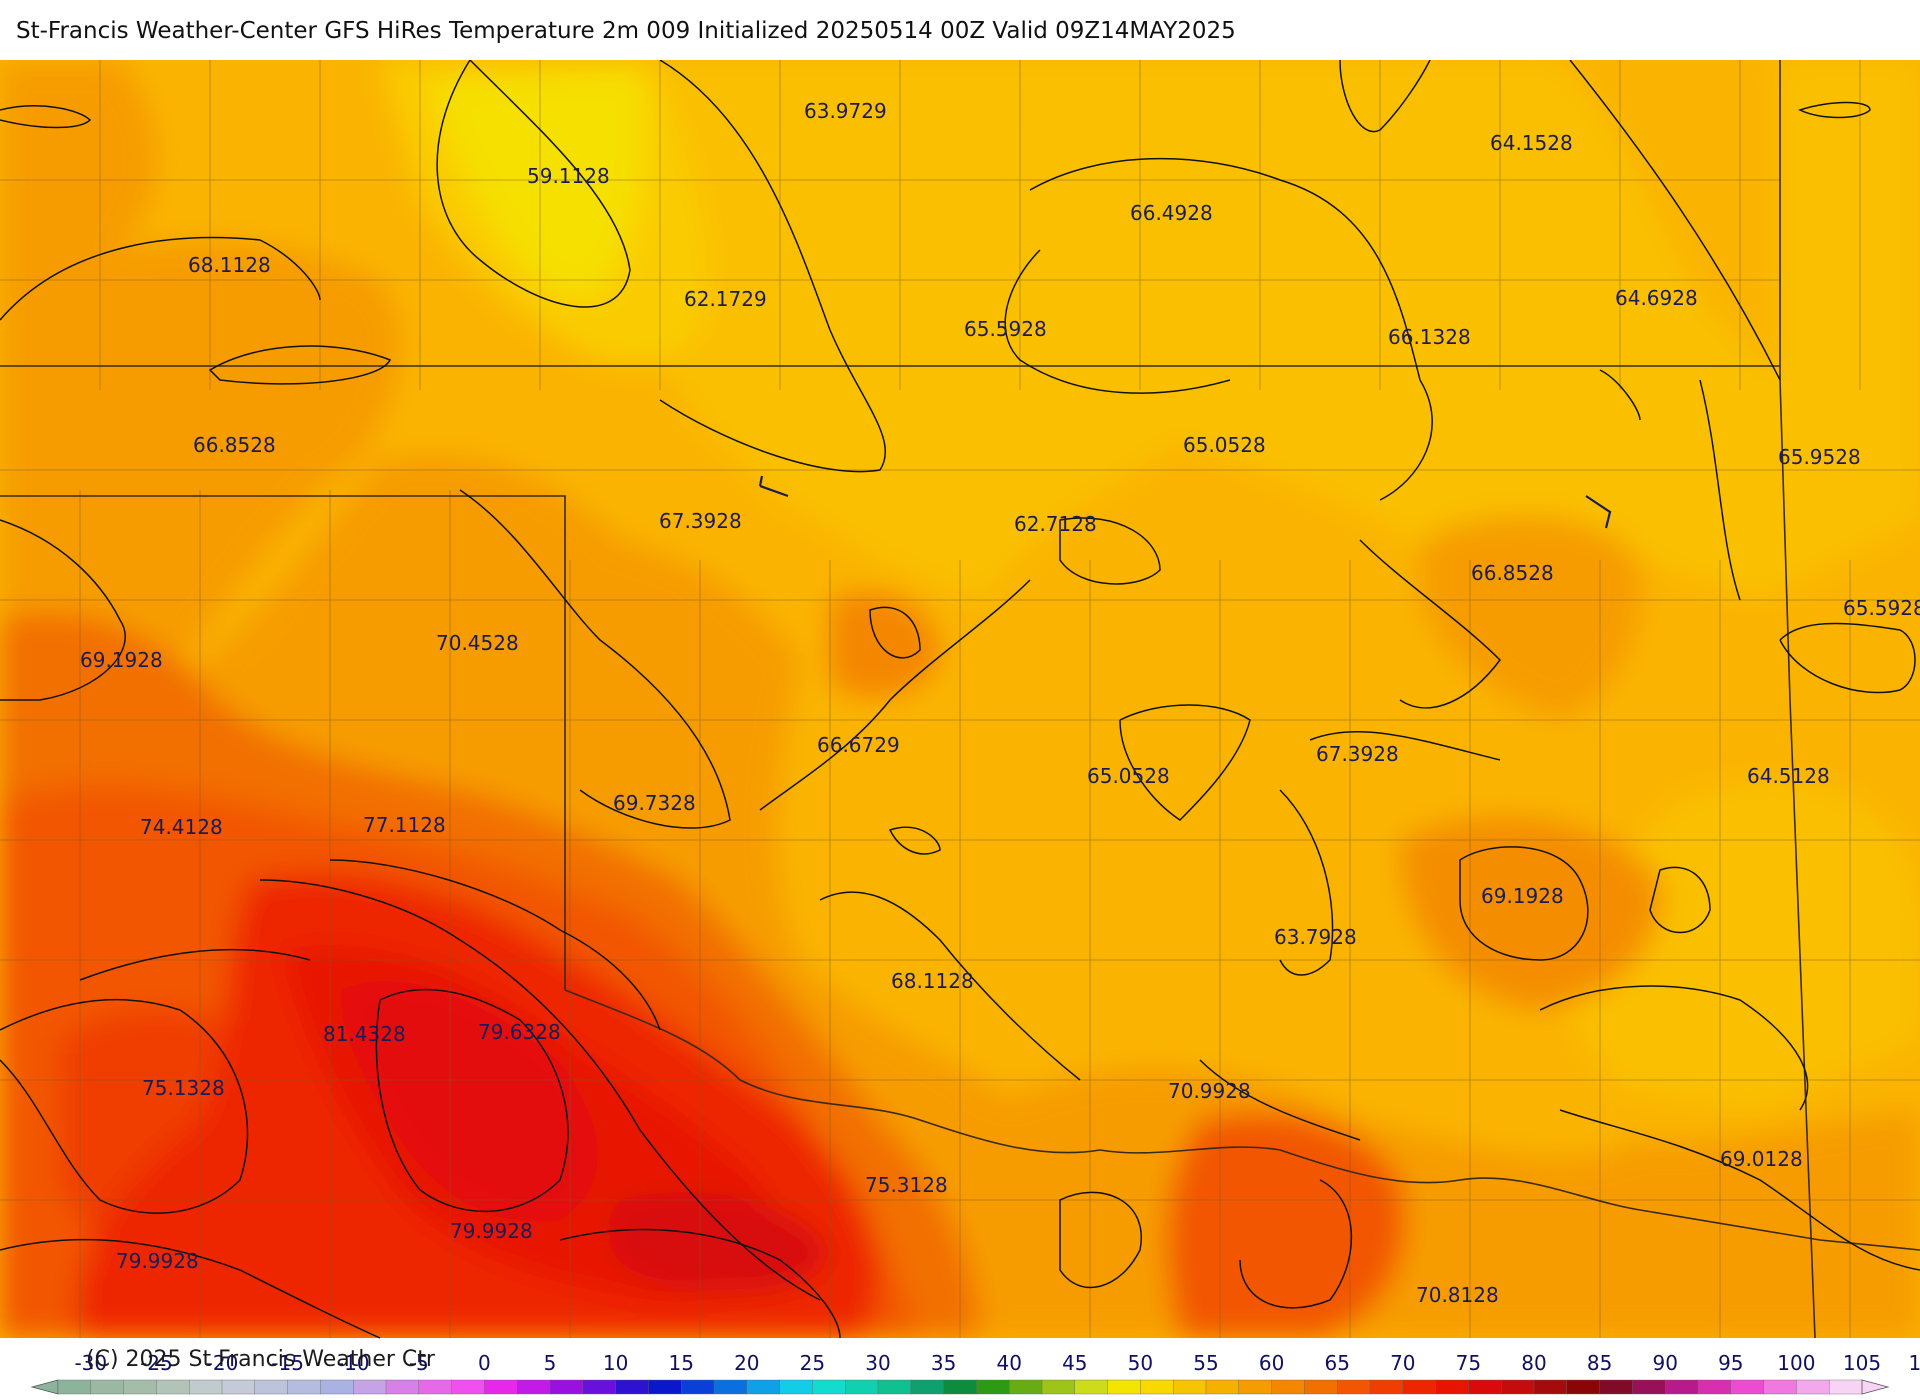 This screenshot has width=1920, height=1400. I want to click on copyright-notice: (C) 2025 St Francis Weather Ctr, so click(260, 1359).